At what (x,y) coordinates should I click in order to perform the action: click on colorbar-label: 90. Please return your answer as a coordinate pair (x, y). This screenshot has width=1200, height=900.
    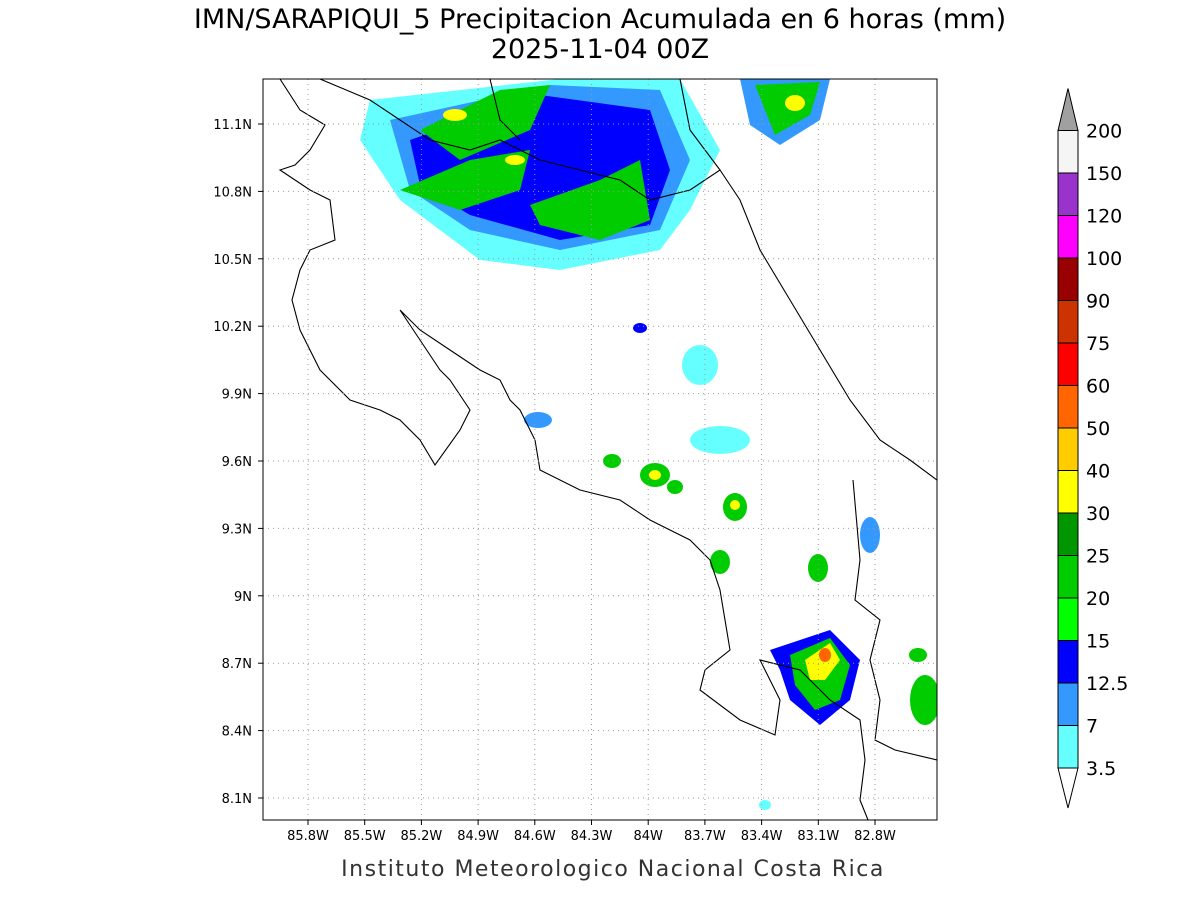
    Looking at the image, I should click on (1098, 302).